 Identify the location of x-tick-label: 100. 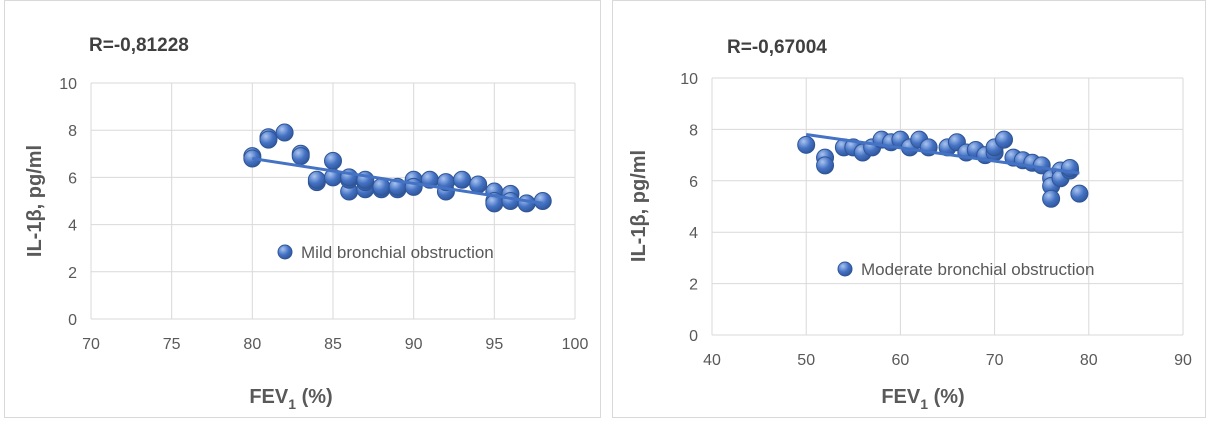
(575, 344).